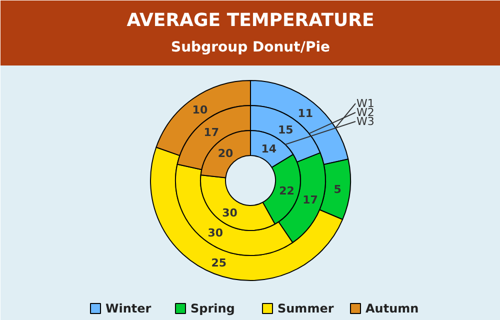  I want to click on chart-title: AVERAGE TEMPERATURE, so click(250, 20).